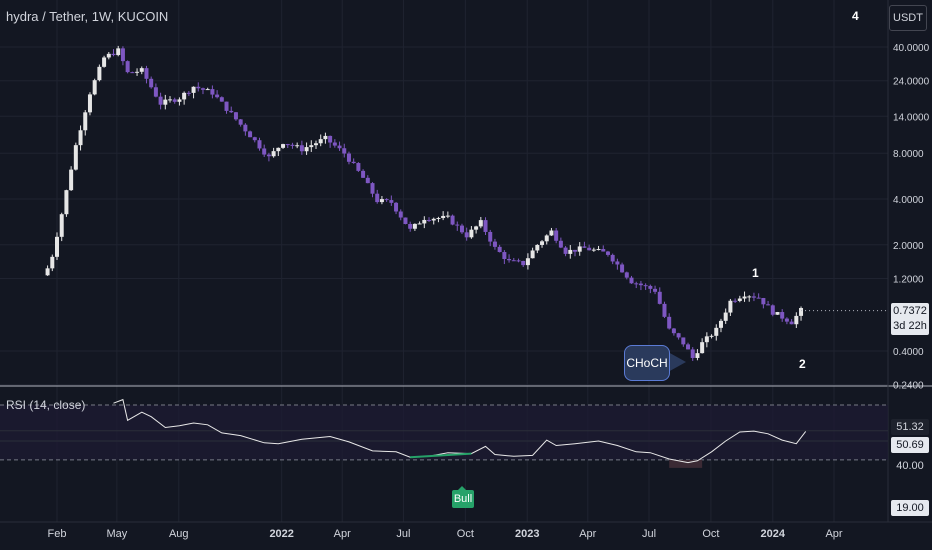 The height and width of the screenshot is (550, 932). What do you see at coordinates (908, 18) in the screenshot?
I see `currency-button: USDT` at bounding box center [908, 18].